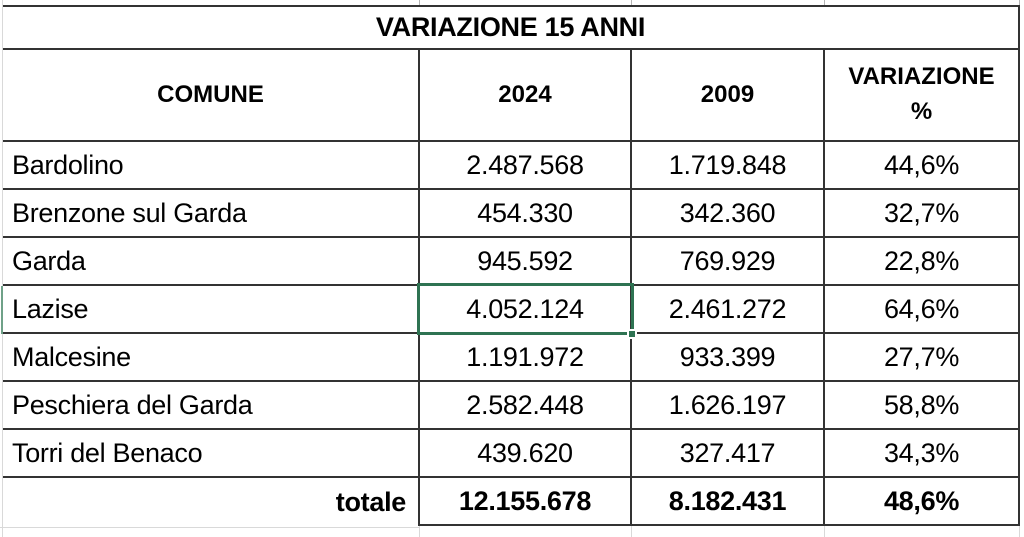 The height and width of the screenshot is (537, 1024). What do you see at coordinates (526, 214) in the screenshot?
I see `cell-2024: 454.330` at bounding box center [526, 214].